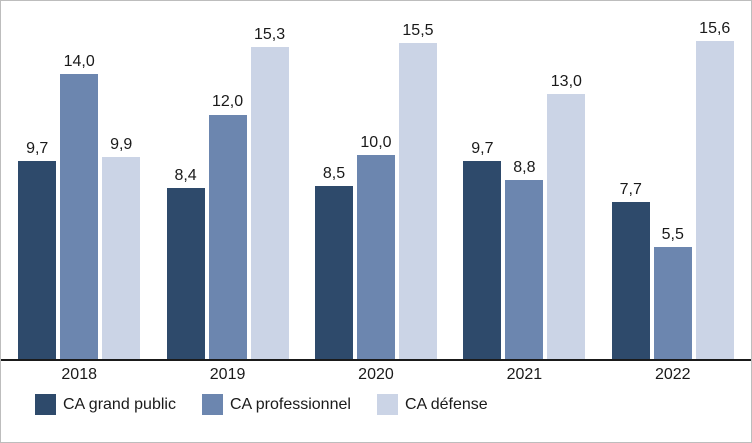  Describe the element at coordinates (672, 374) in the screenshot. I see `x-axis-label: 2022` at that location.